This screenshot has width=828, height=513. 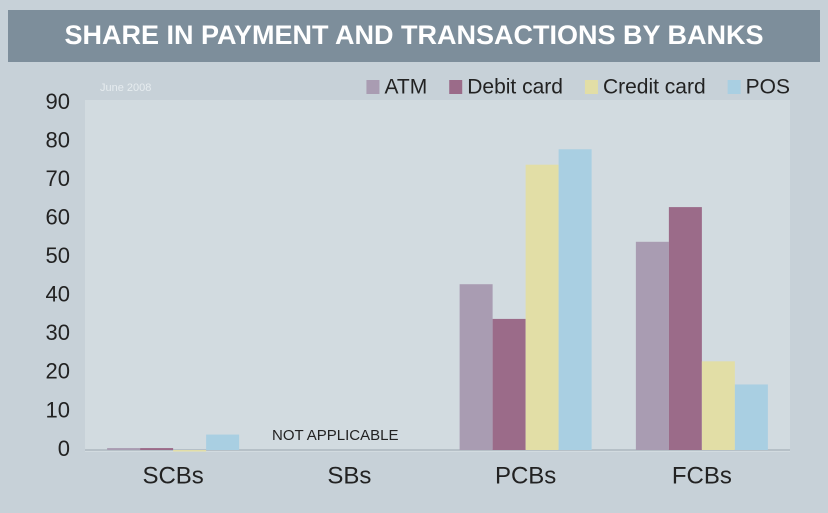 I want to click on y-tick-label: 0, so click(x=64, y=448).